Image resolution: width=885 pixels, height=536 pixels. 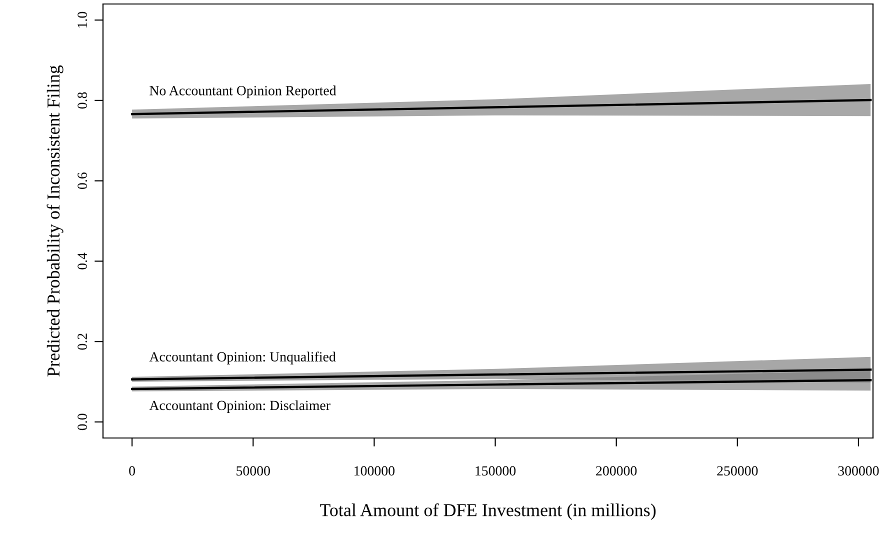 What do you see at coordinates (488, 511) in the screenshot?
I see `x-axis-title: Total Amount of DFE Investment (in millions)` at bounding box center [488, 511].